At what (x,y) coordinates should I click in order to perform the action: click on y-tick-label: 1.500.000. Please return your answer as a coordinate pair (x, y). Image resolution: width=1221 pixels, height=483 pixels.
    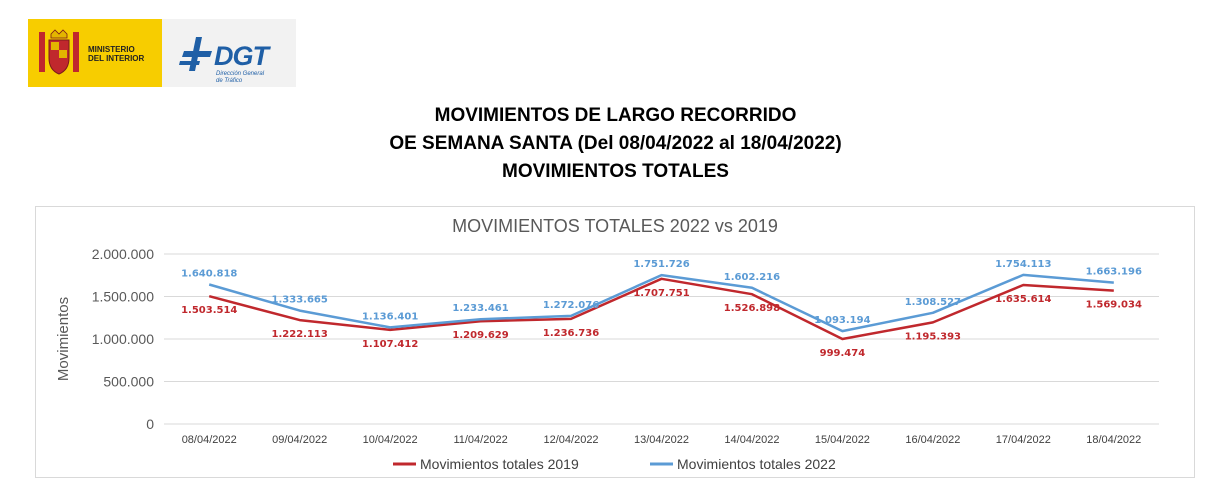
    Looking at the image, I should click on (123, 297).